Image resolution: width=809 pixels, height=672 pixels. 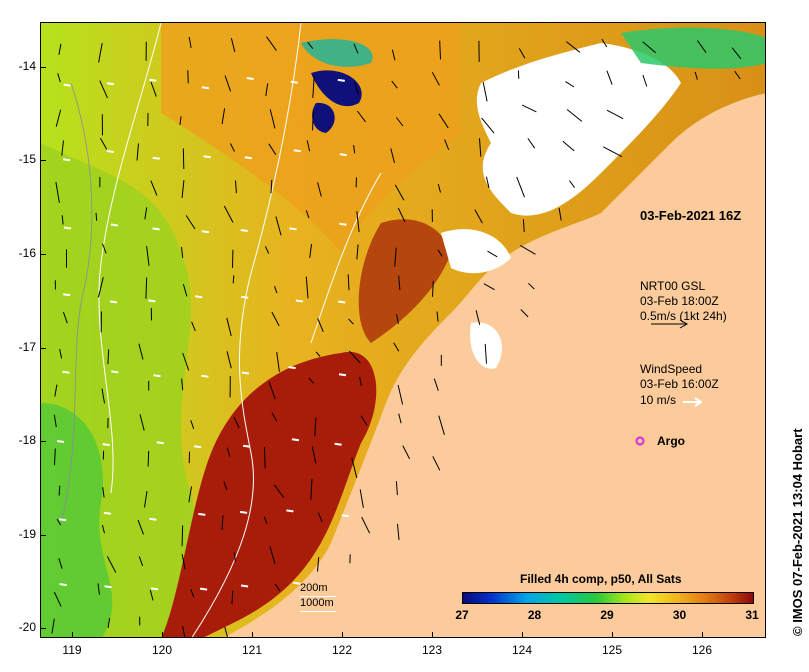 What do you see at coordinates (269, 494) in the screenshot?
I see `warm-coastal-band` at bounding box center [269, 494].